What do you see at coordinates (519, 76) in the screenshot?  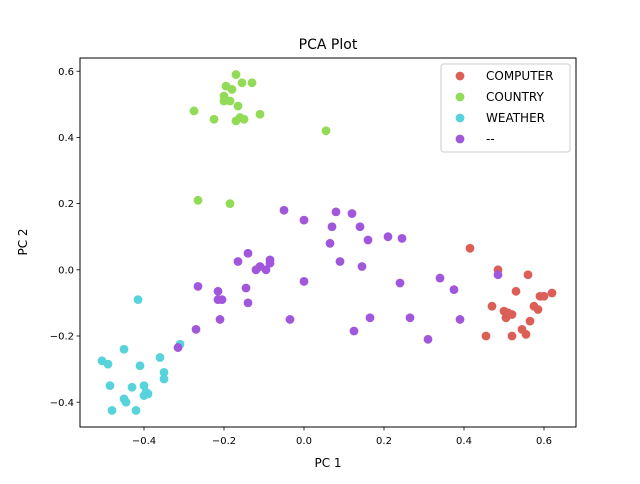 I see `legend-label: COMPUTER` at bounding box center [519, 76].